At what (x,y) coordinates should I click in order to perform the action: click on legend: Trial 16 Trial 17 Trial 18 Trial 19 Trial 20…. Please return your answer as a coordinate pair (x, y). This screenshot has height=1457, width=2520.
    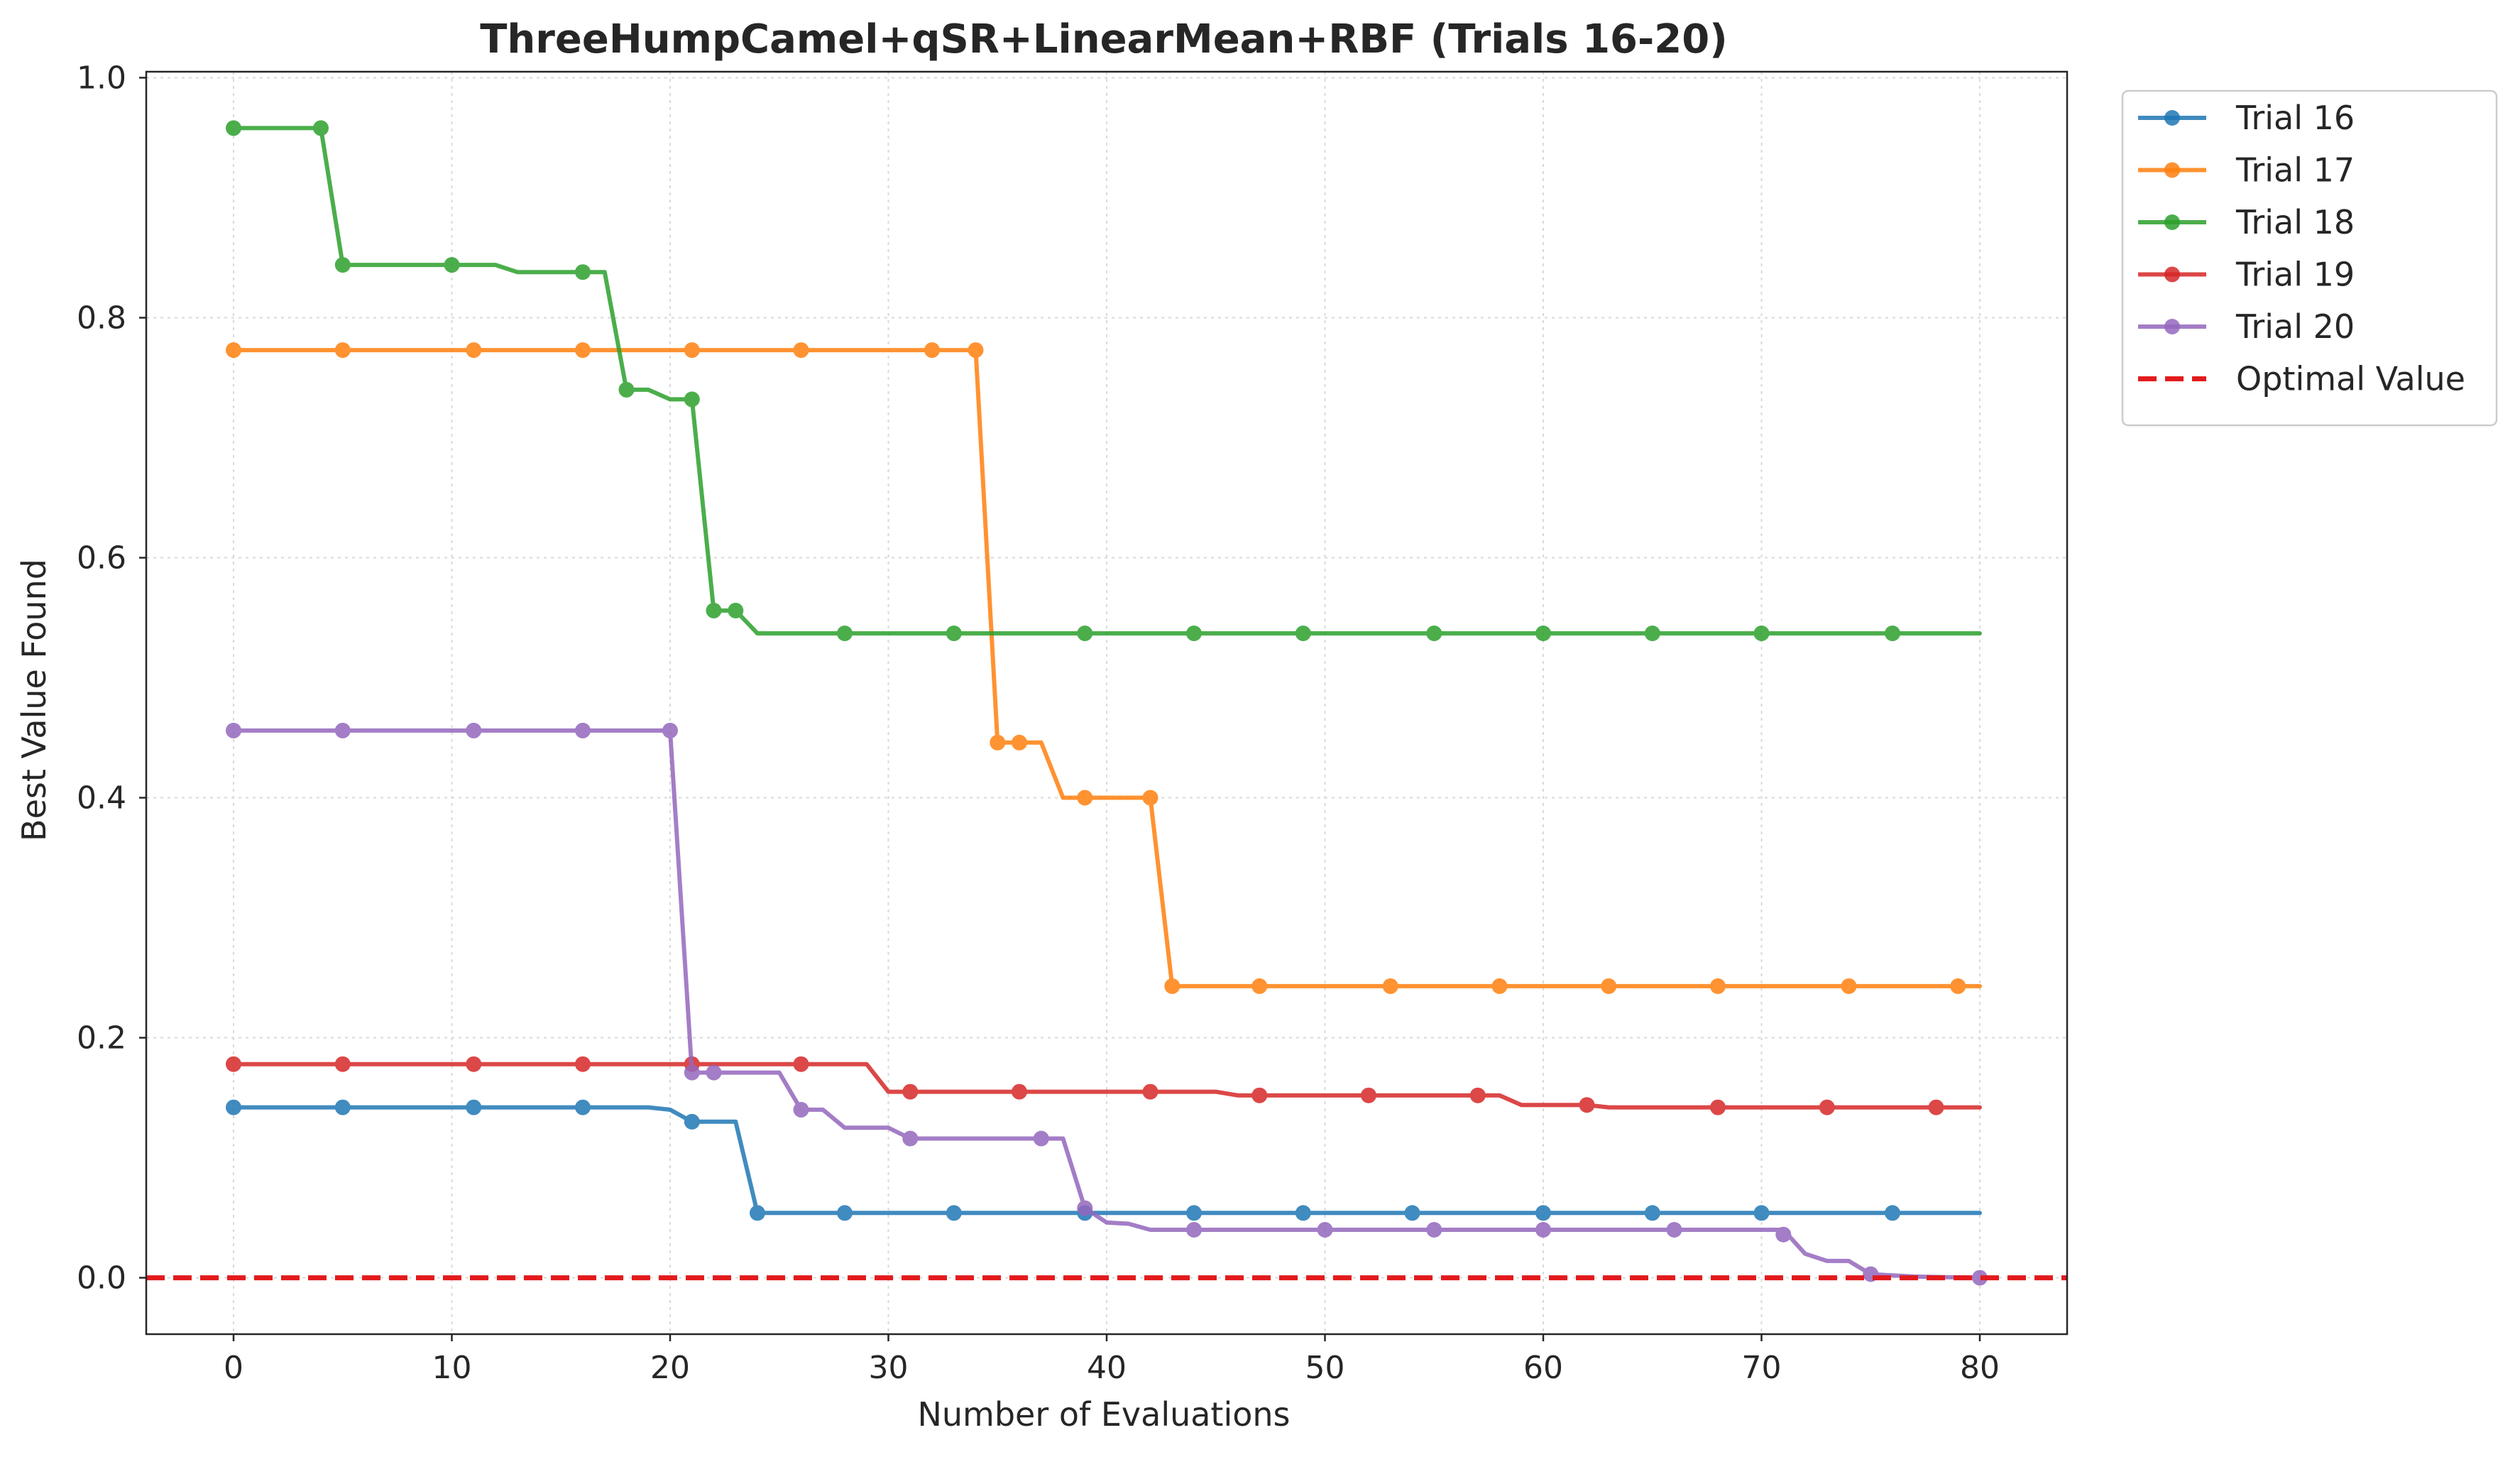
    Looking at the image, I should click on (2310, 258).